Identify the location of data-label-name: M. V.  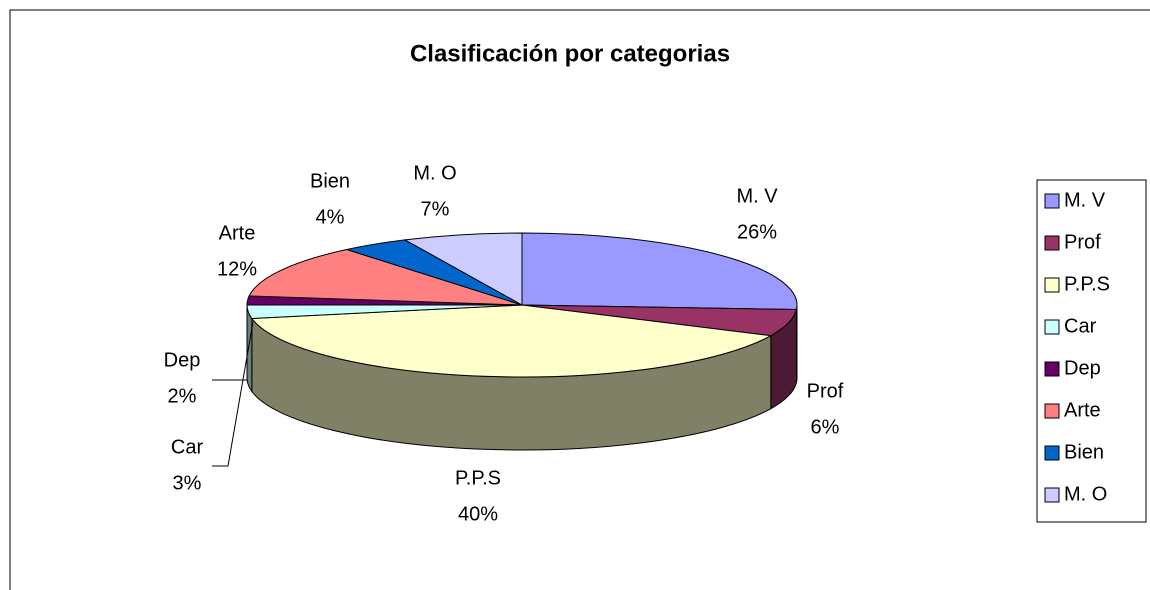
(757, 196).